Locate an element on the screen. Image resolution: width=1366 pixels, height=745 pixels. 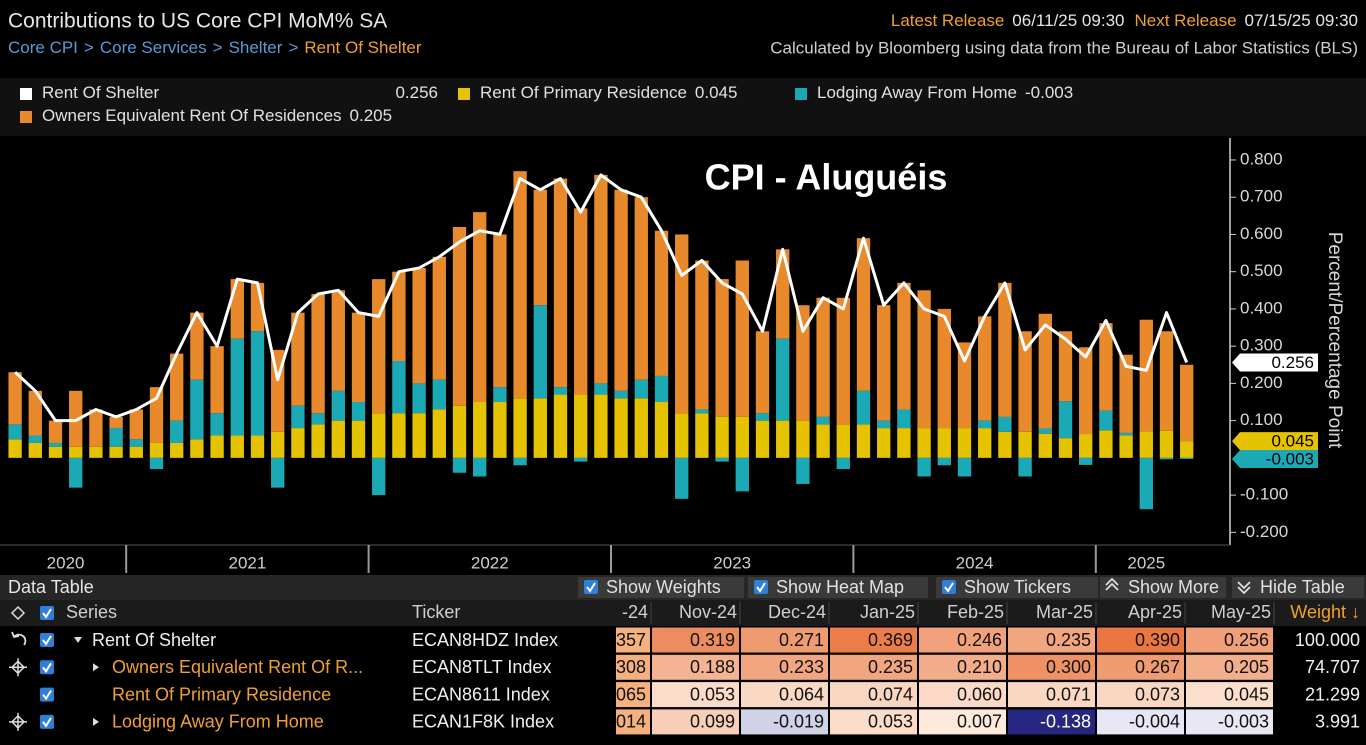
column-header: Jan-25 is located at coordinates (887, 612).